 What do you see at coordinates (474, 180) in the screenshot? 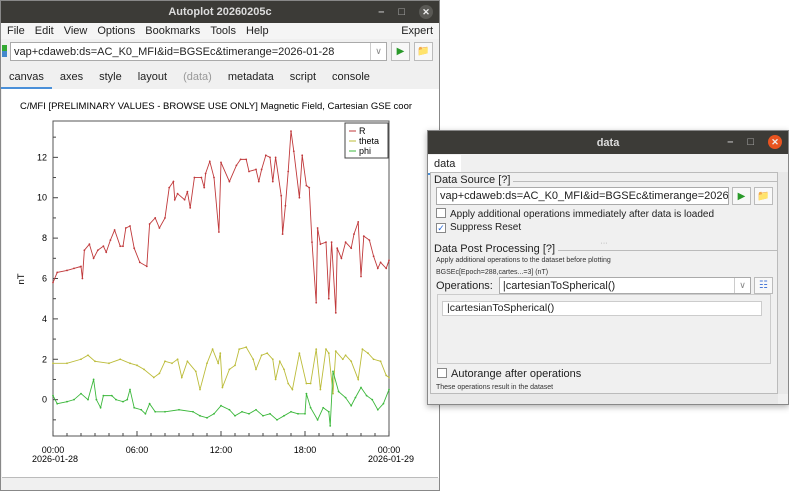
I see `data-source-label: Data Source [?]` at bounding box center [474, 180].